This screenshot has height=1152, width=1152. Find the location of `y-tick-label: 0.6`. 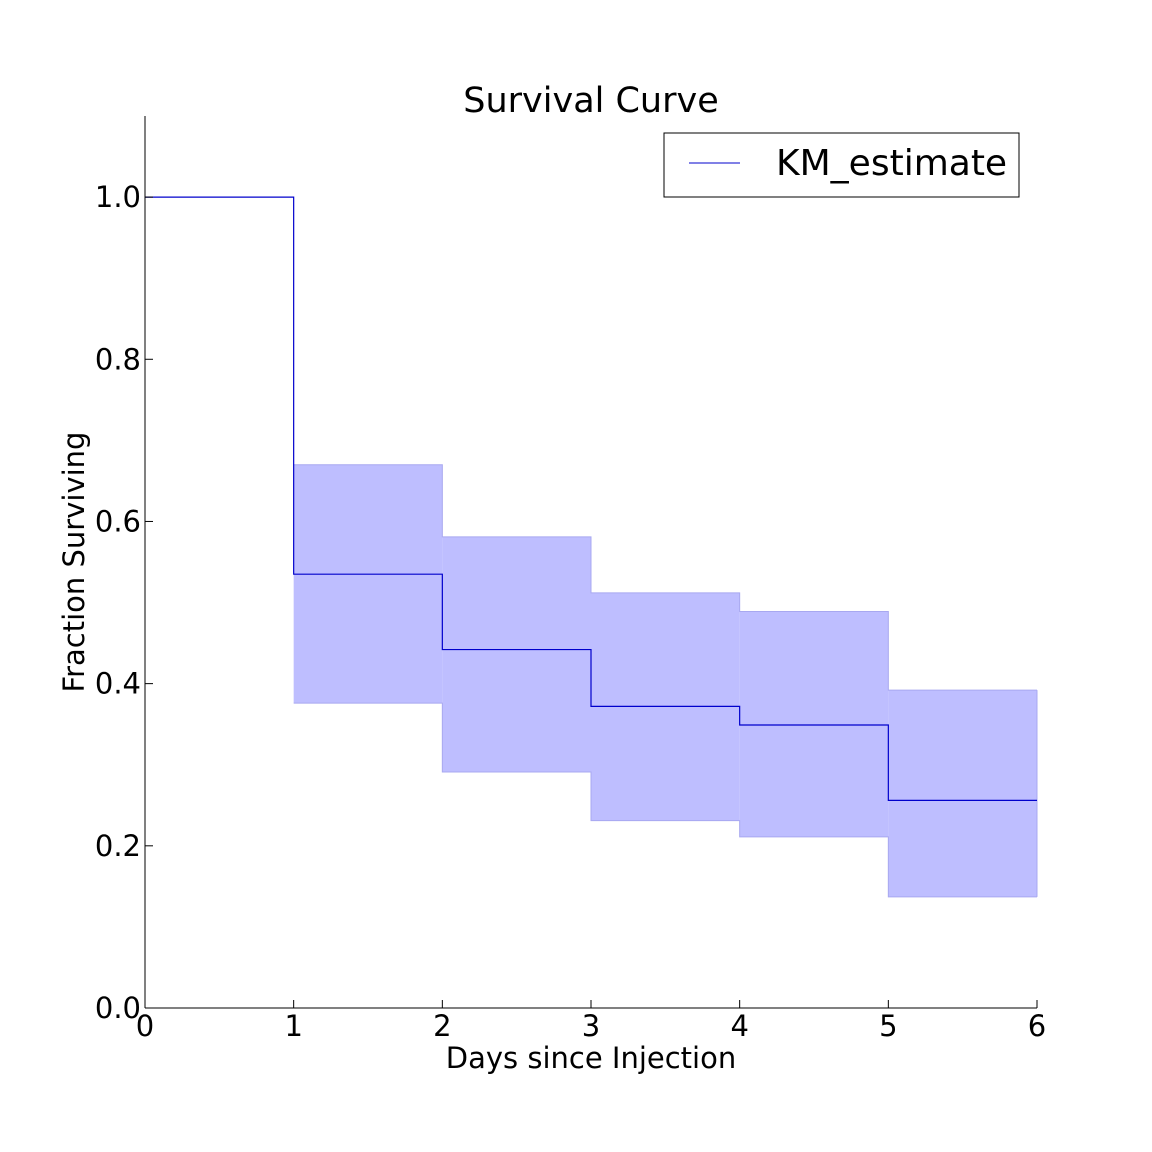

y-tick-label: 0.6 is located at coordinates (118, 521).